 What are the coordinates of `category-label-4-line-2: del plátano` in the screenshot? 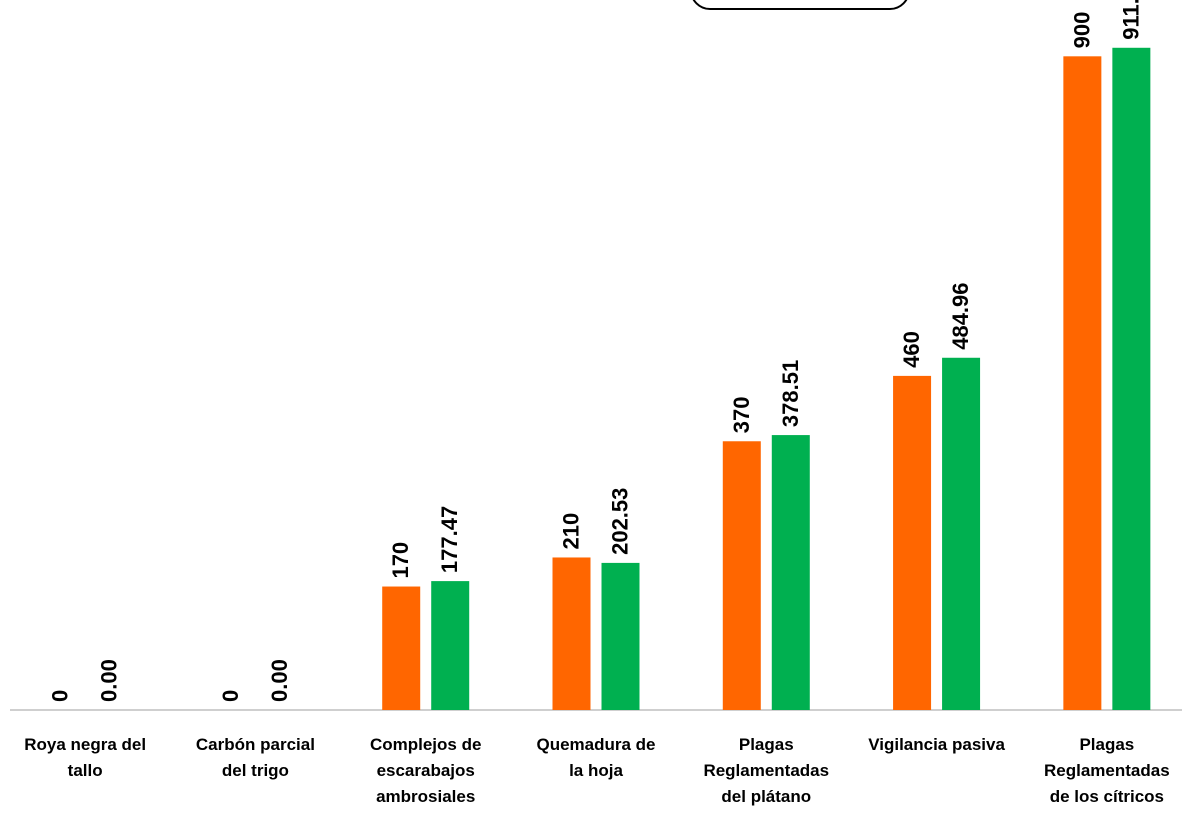 It's located at (766, 796).